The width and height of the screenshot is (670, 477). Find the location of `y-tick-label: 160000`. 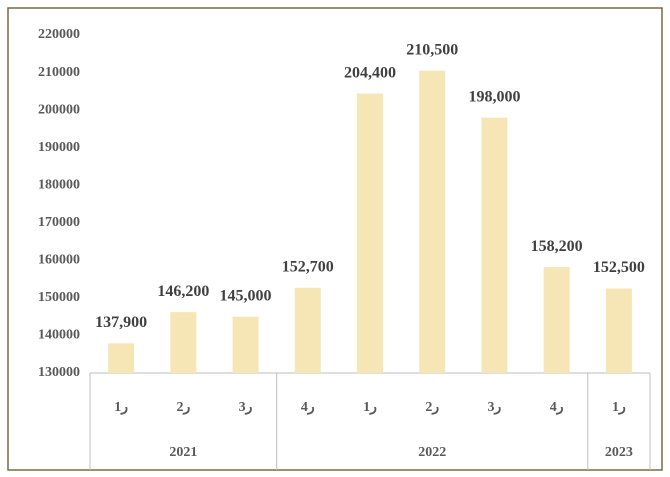

y-tick-label: 160000 is located at coordinates (59, 260).